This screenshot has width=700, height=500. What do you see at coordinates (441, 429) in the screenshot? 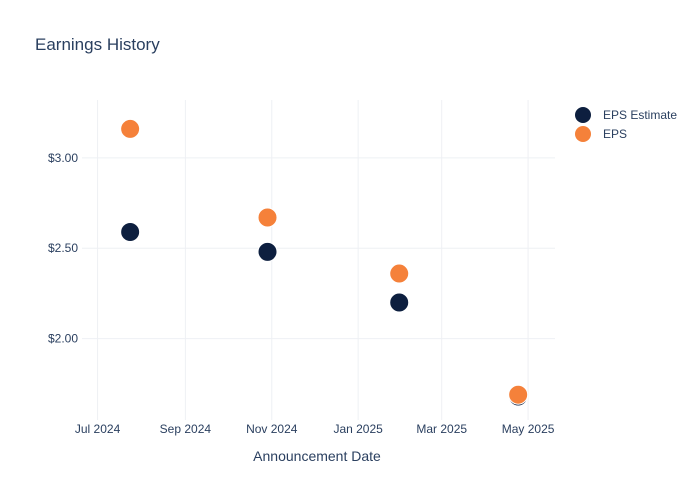
I see `x-tick-label: Mar 2025` at bounding box center [441, 429].